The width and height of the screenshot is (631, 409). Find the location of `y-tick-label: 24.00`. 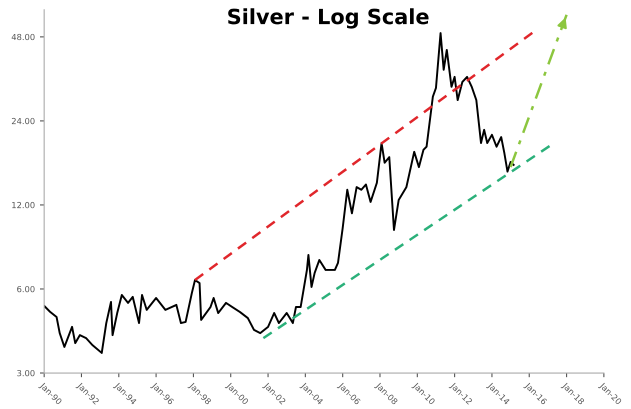

y-tick-label: 24.00 is located at coordinates (23, 121).